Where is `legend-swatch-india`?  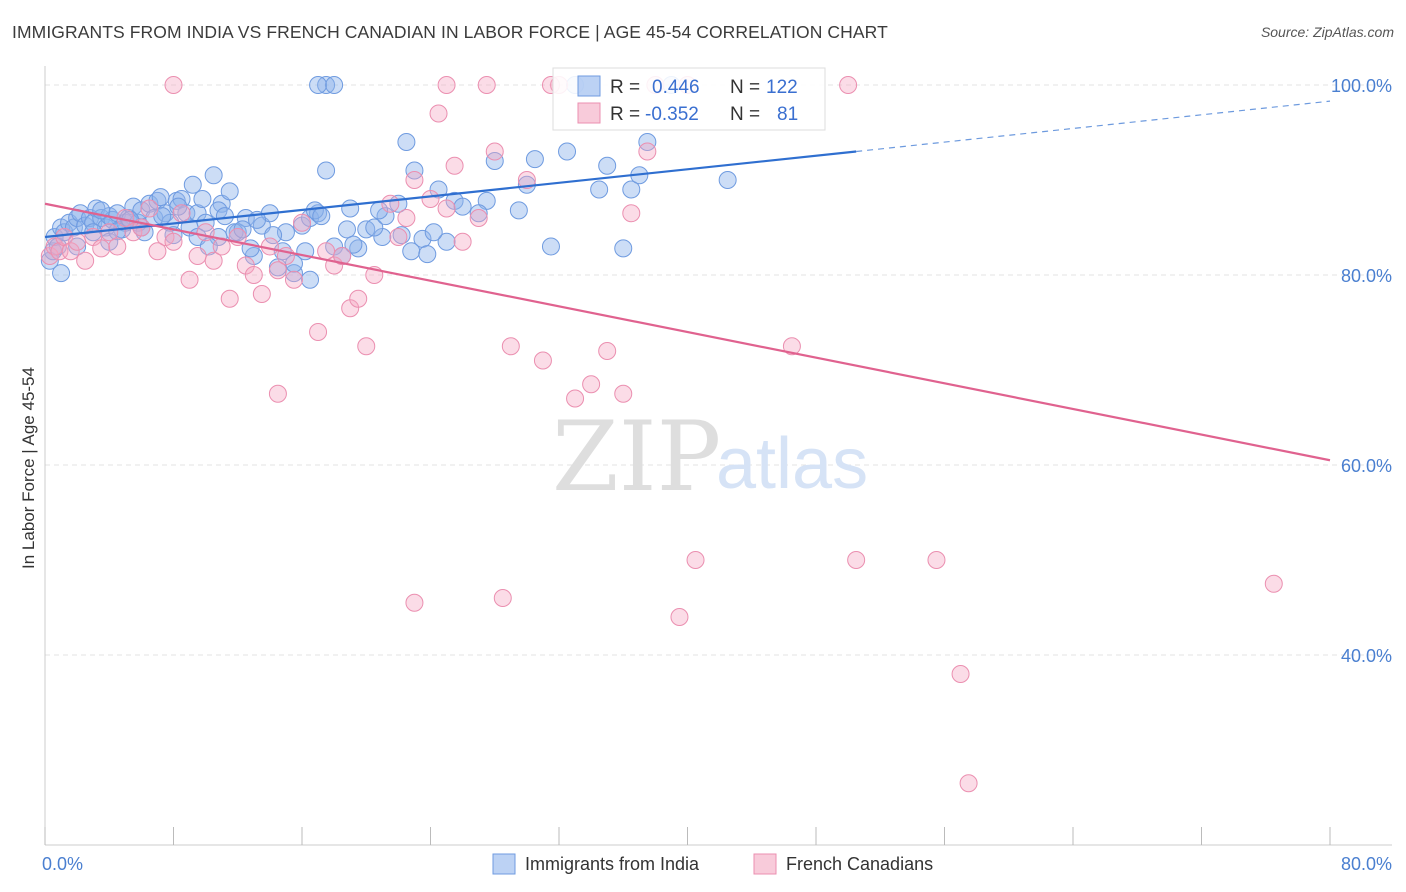 legend-swatch-india is located at coordinates (504, 864).